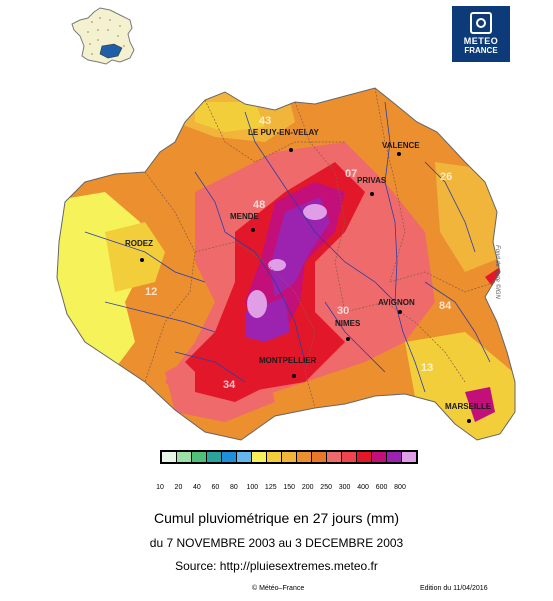 The image size is (553, 601). I want to click on city-label-mende: MENDE, so click(245, 216).